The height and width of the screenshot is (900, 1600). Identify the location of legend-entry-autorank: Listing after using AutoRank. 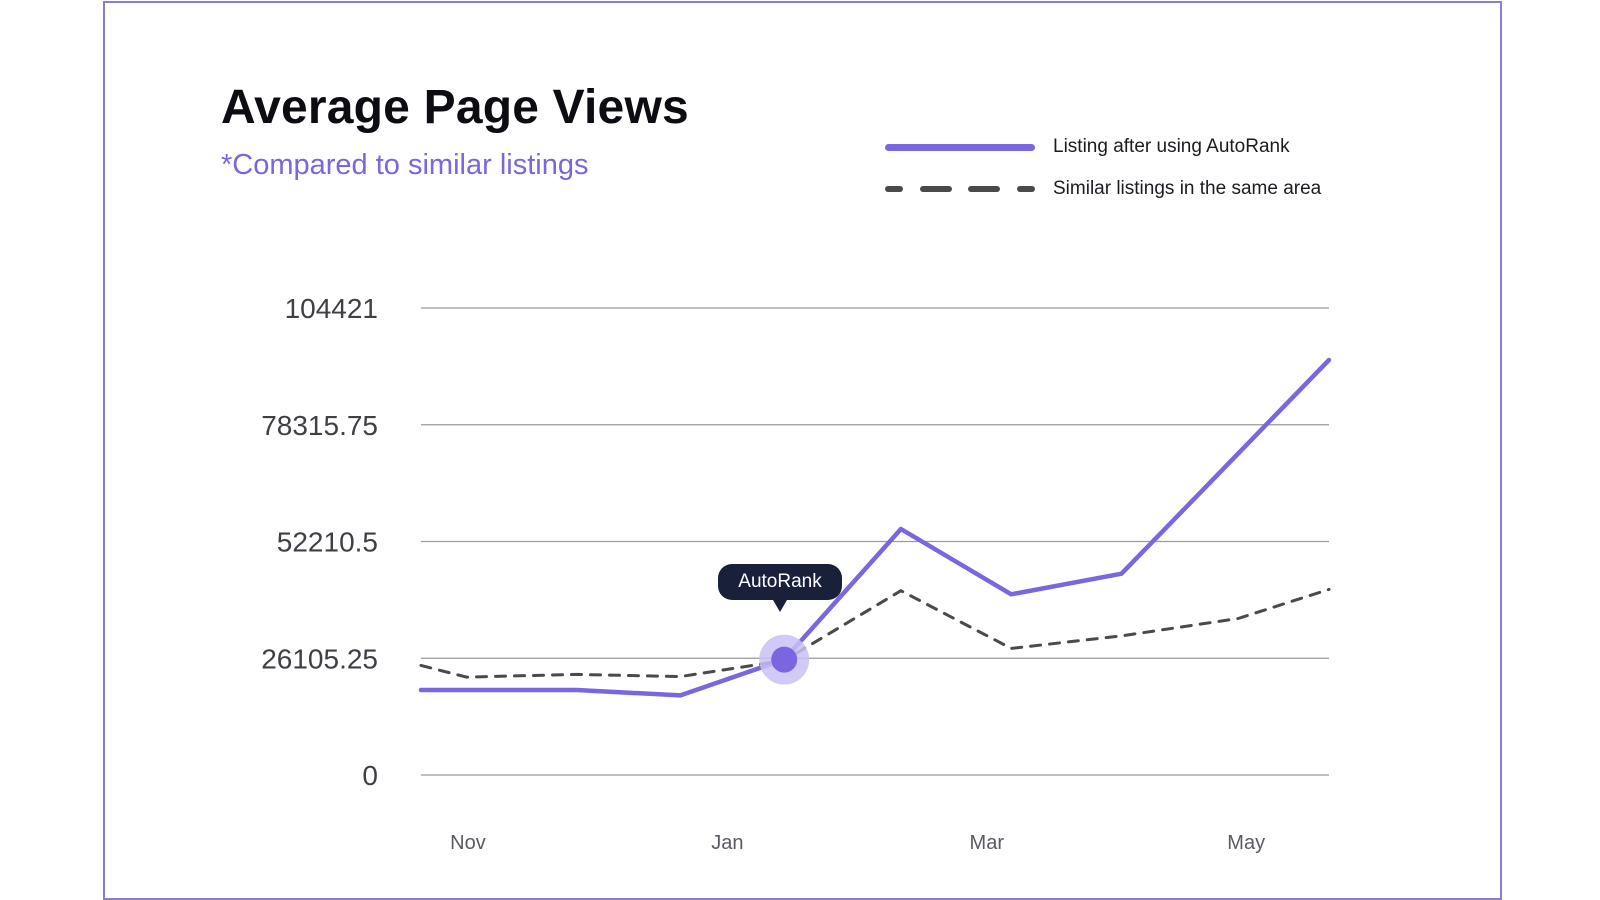
(1103, 147).